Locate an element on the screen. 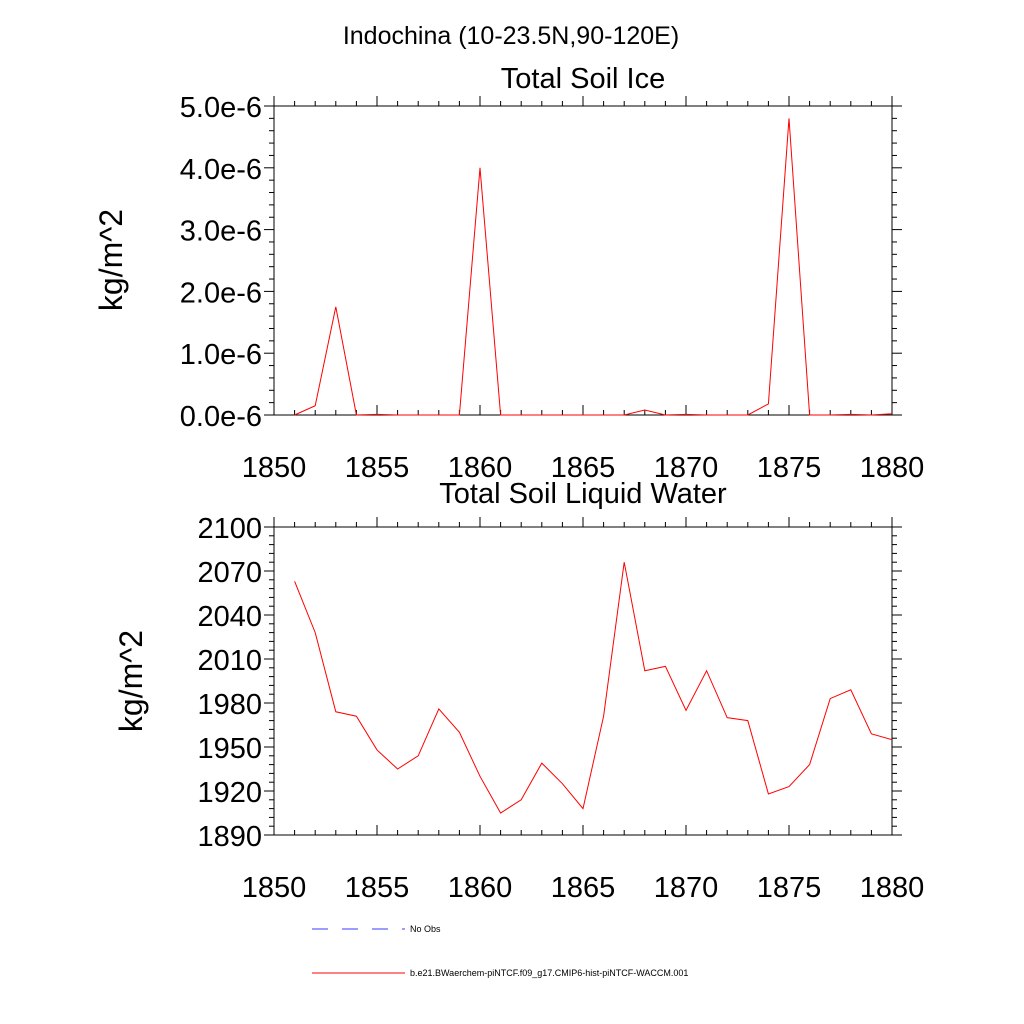 This screenshot has width=1024, height=1024. y-tick-label: 0.0e-6 is located at coordinates (221, 417).